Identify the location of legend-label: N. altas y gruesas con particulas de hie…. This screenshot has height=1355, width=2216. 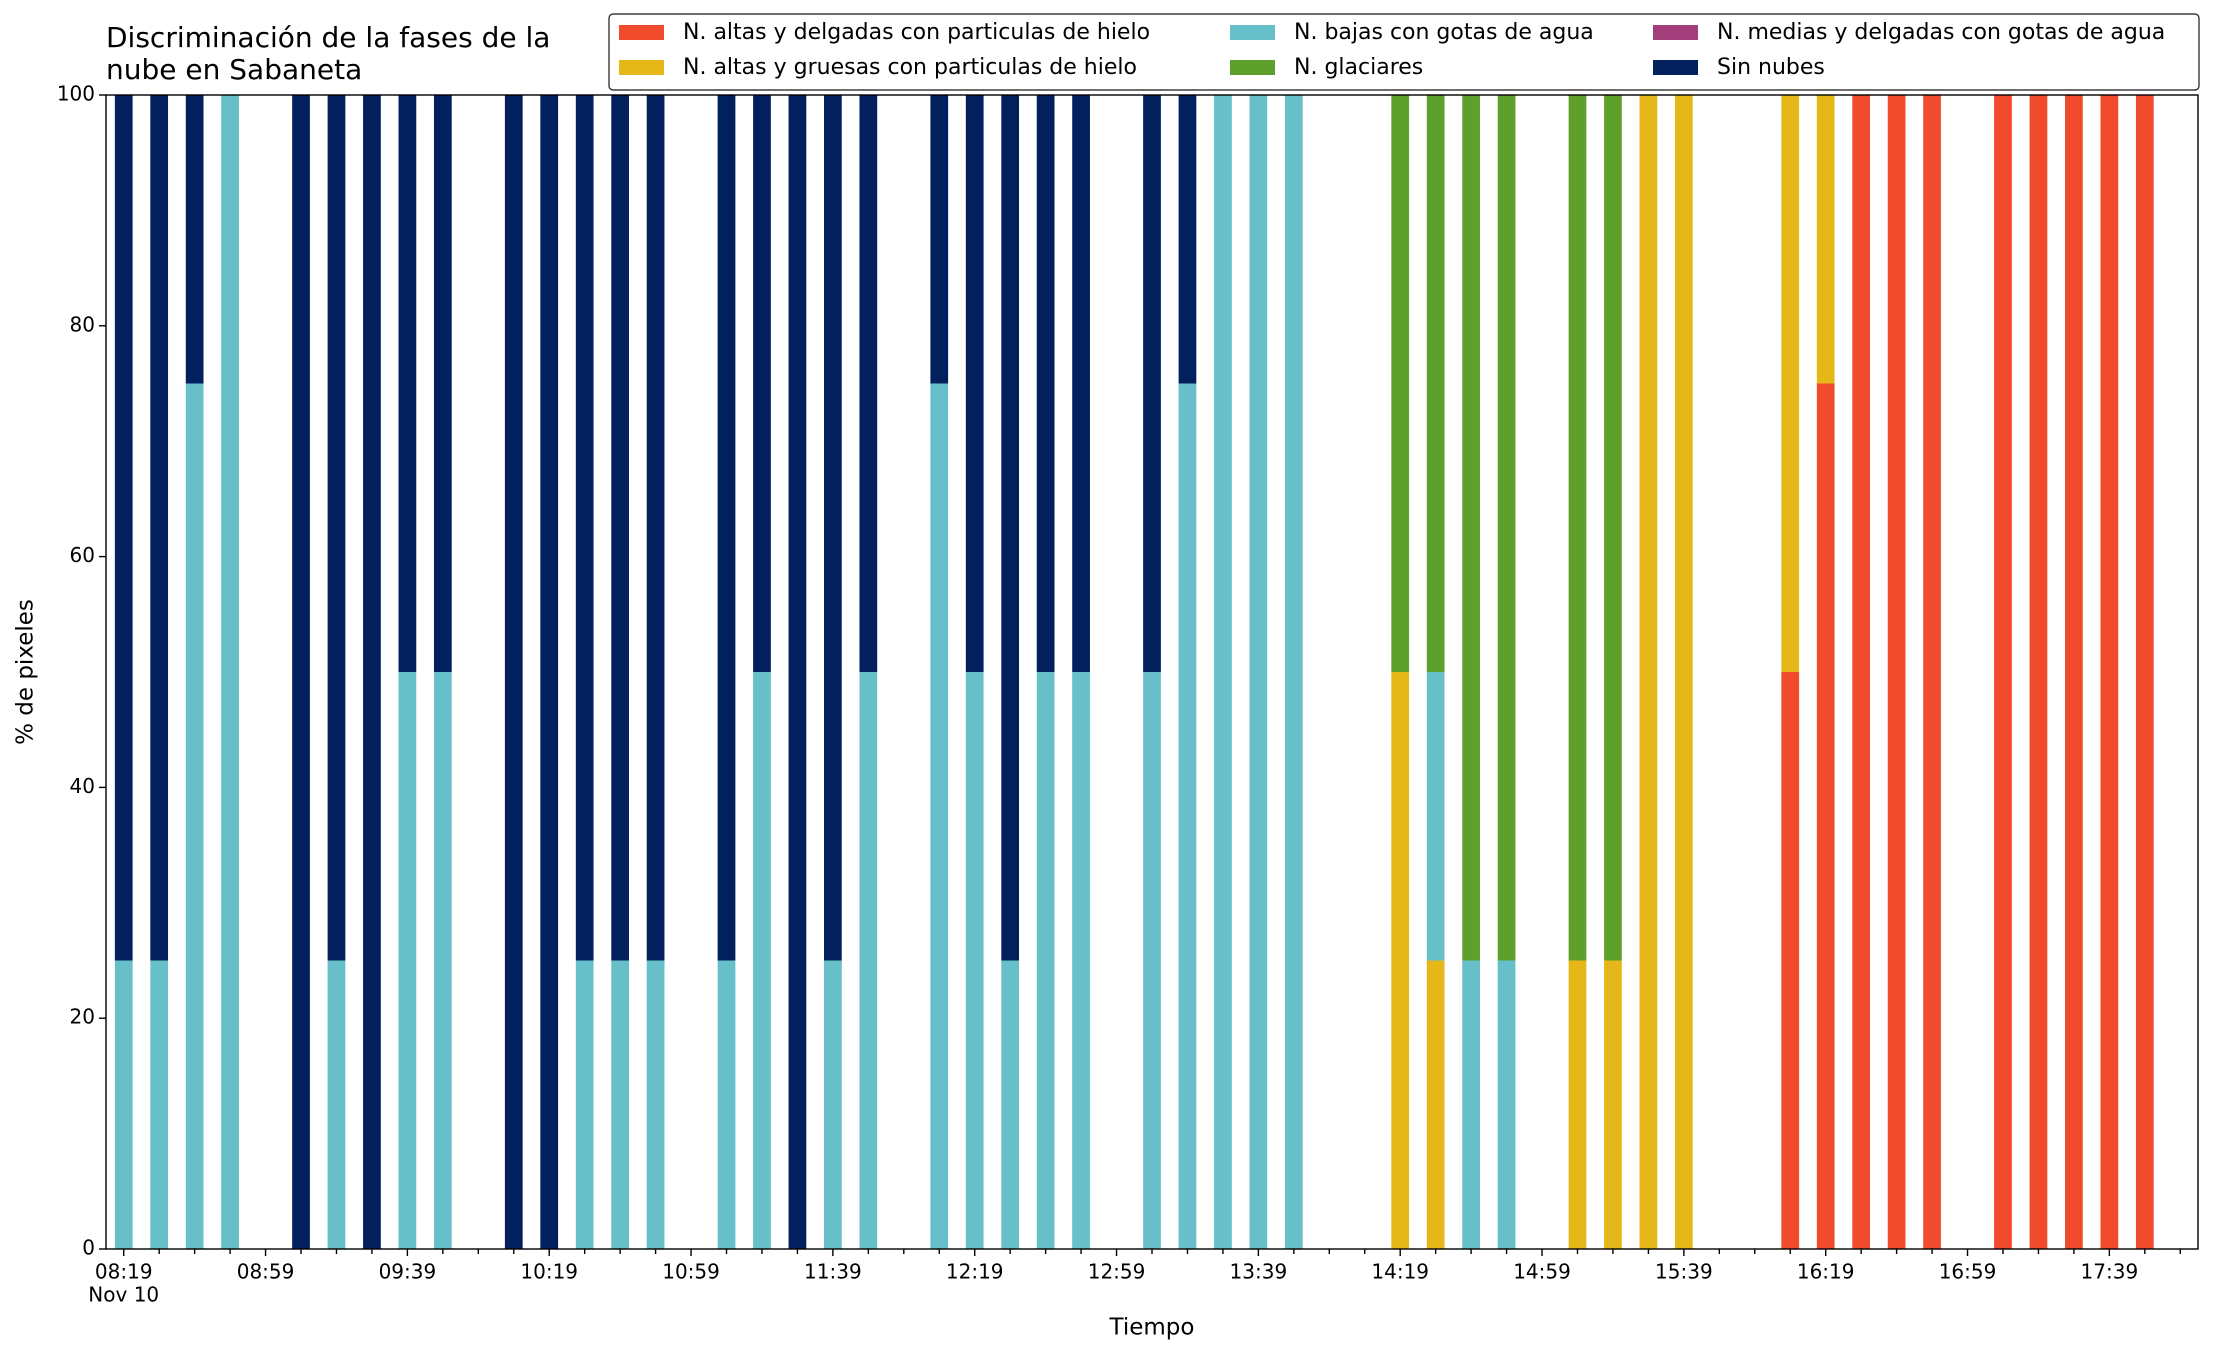
(910, 67).